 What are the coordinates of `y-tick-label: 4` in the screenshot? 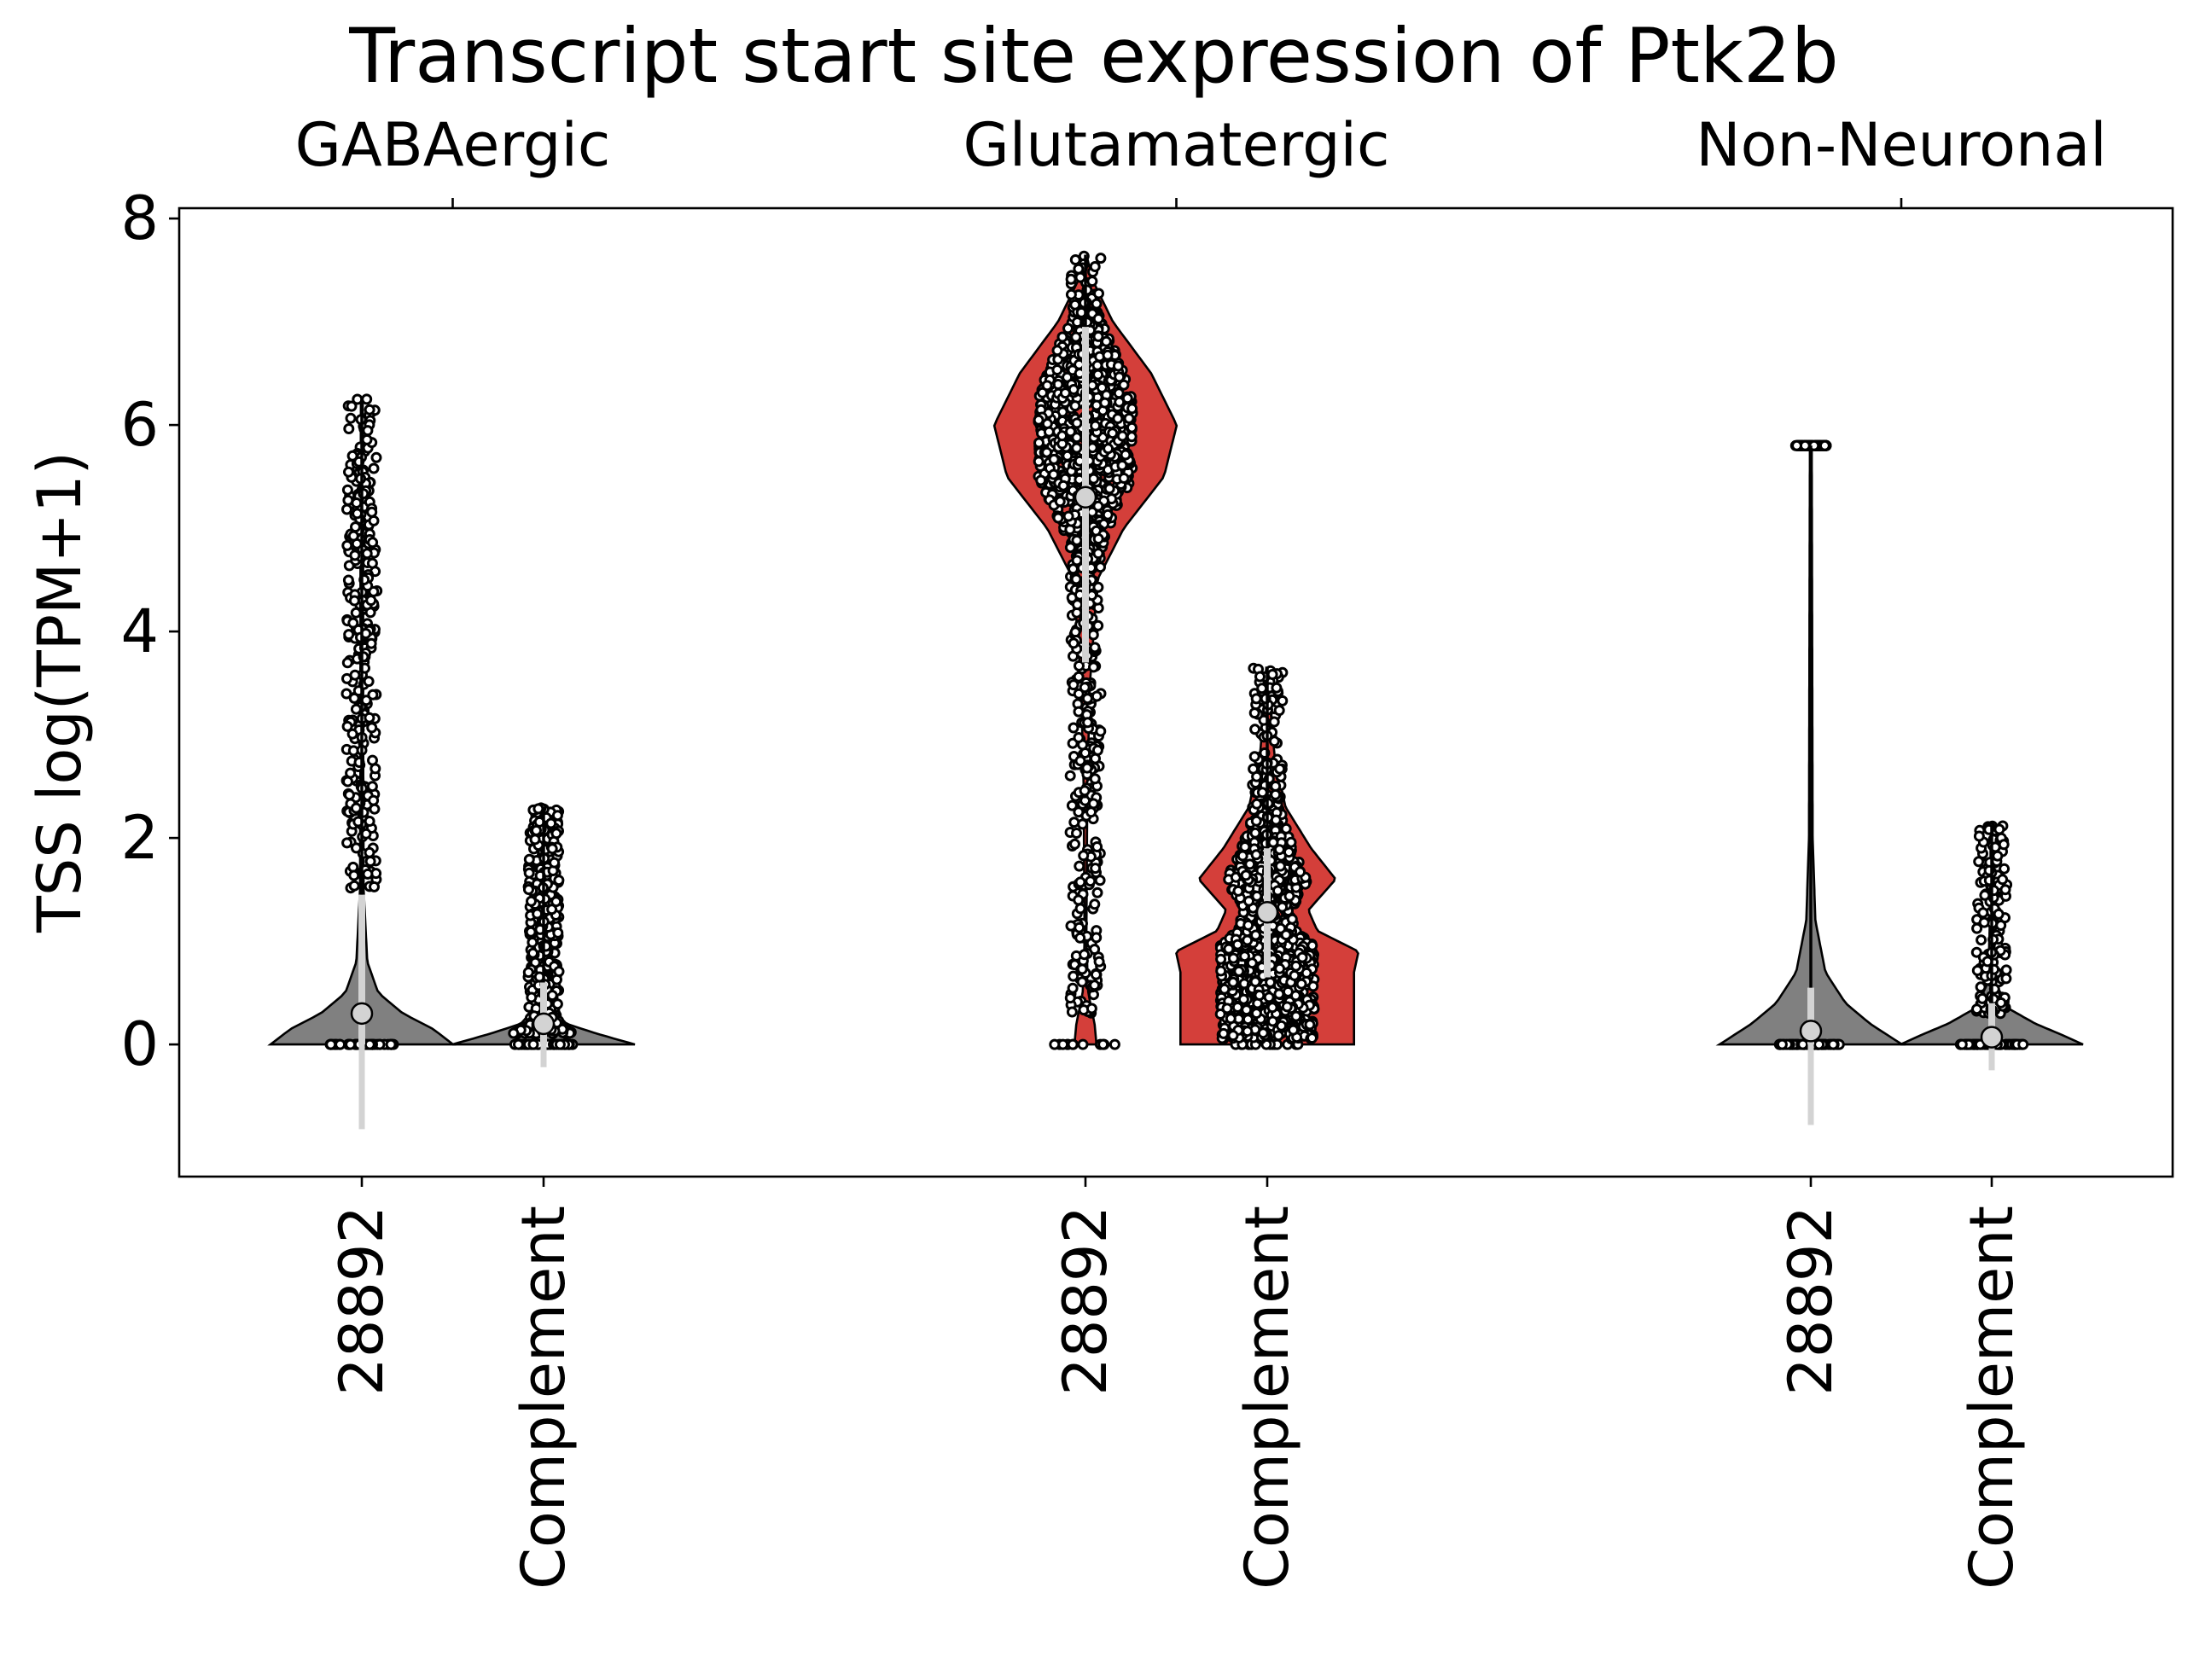 It's located at (139, 631).